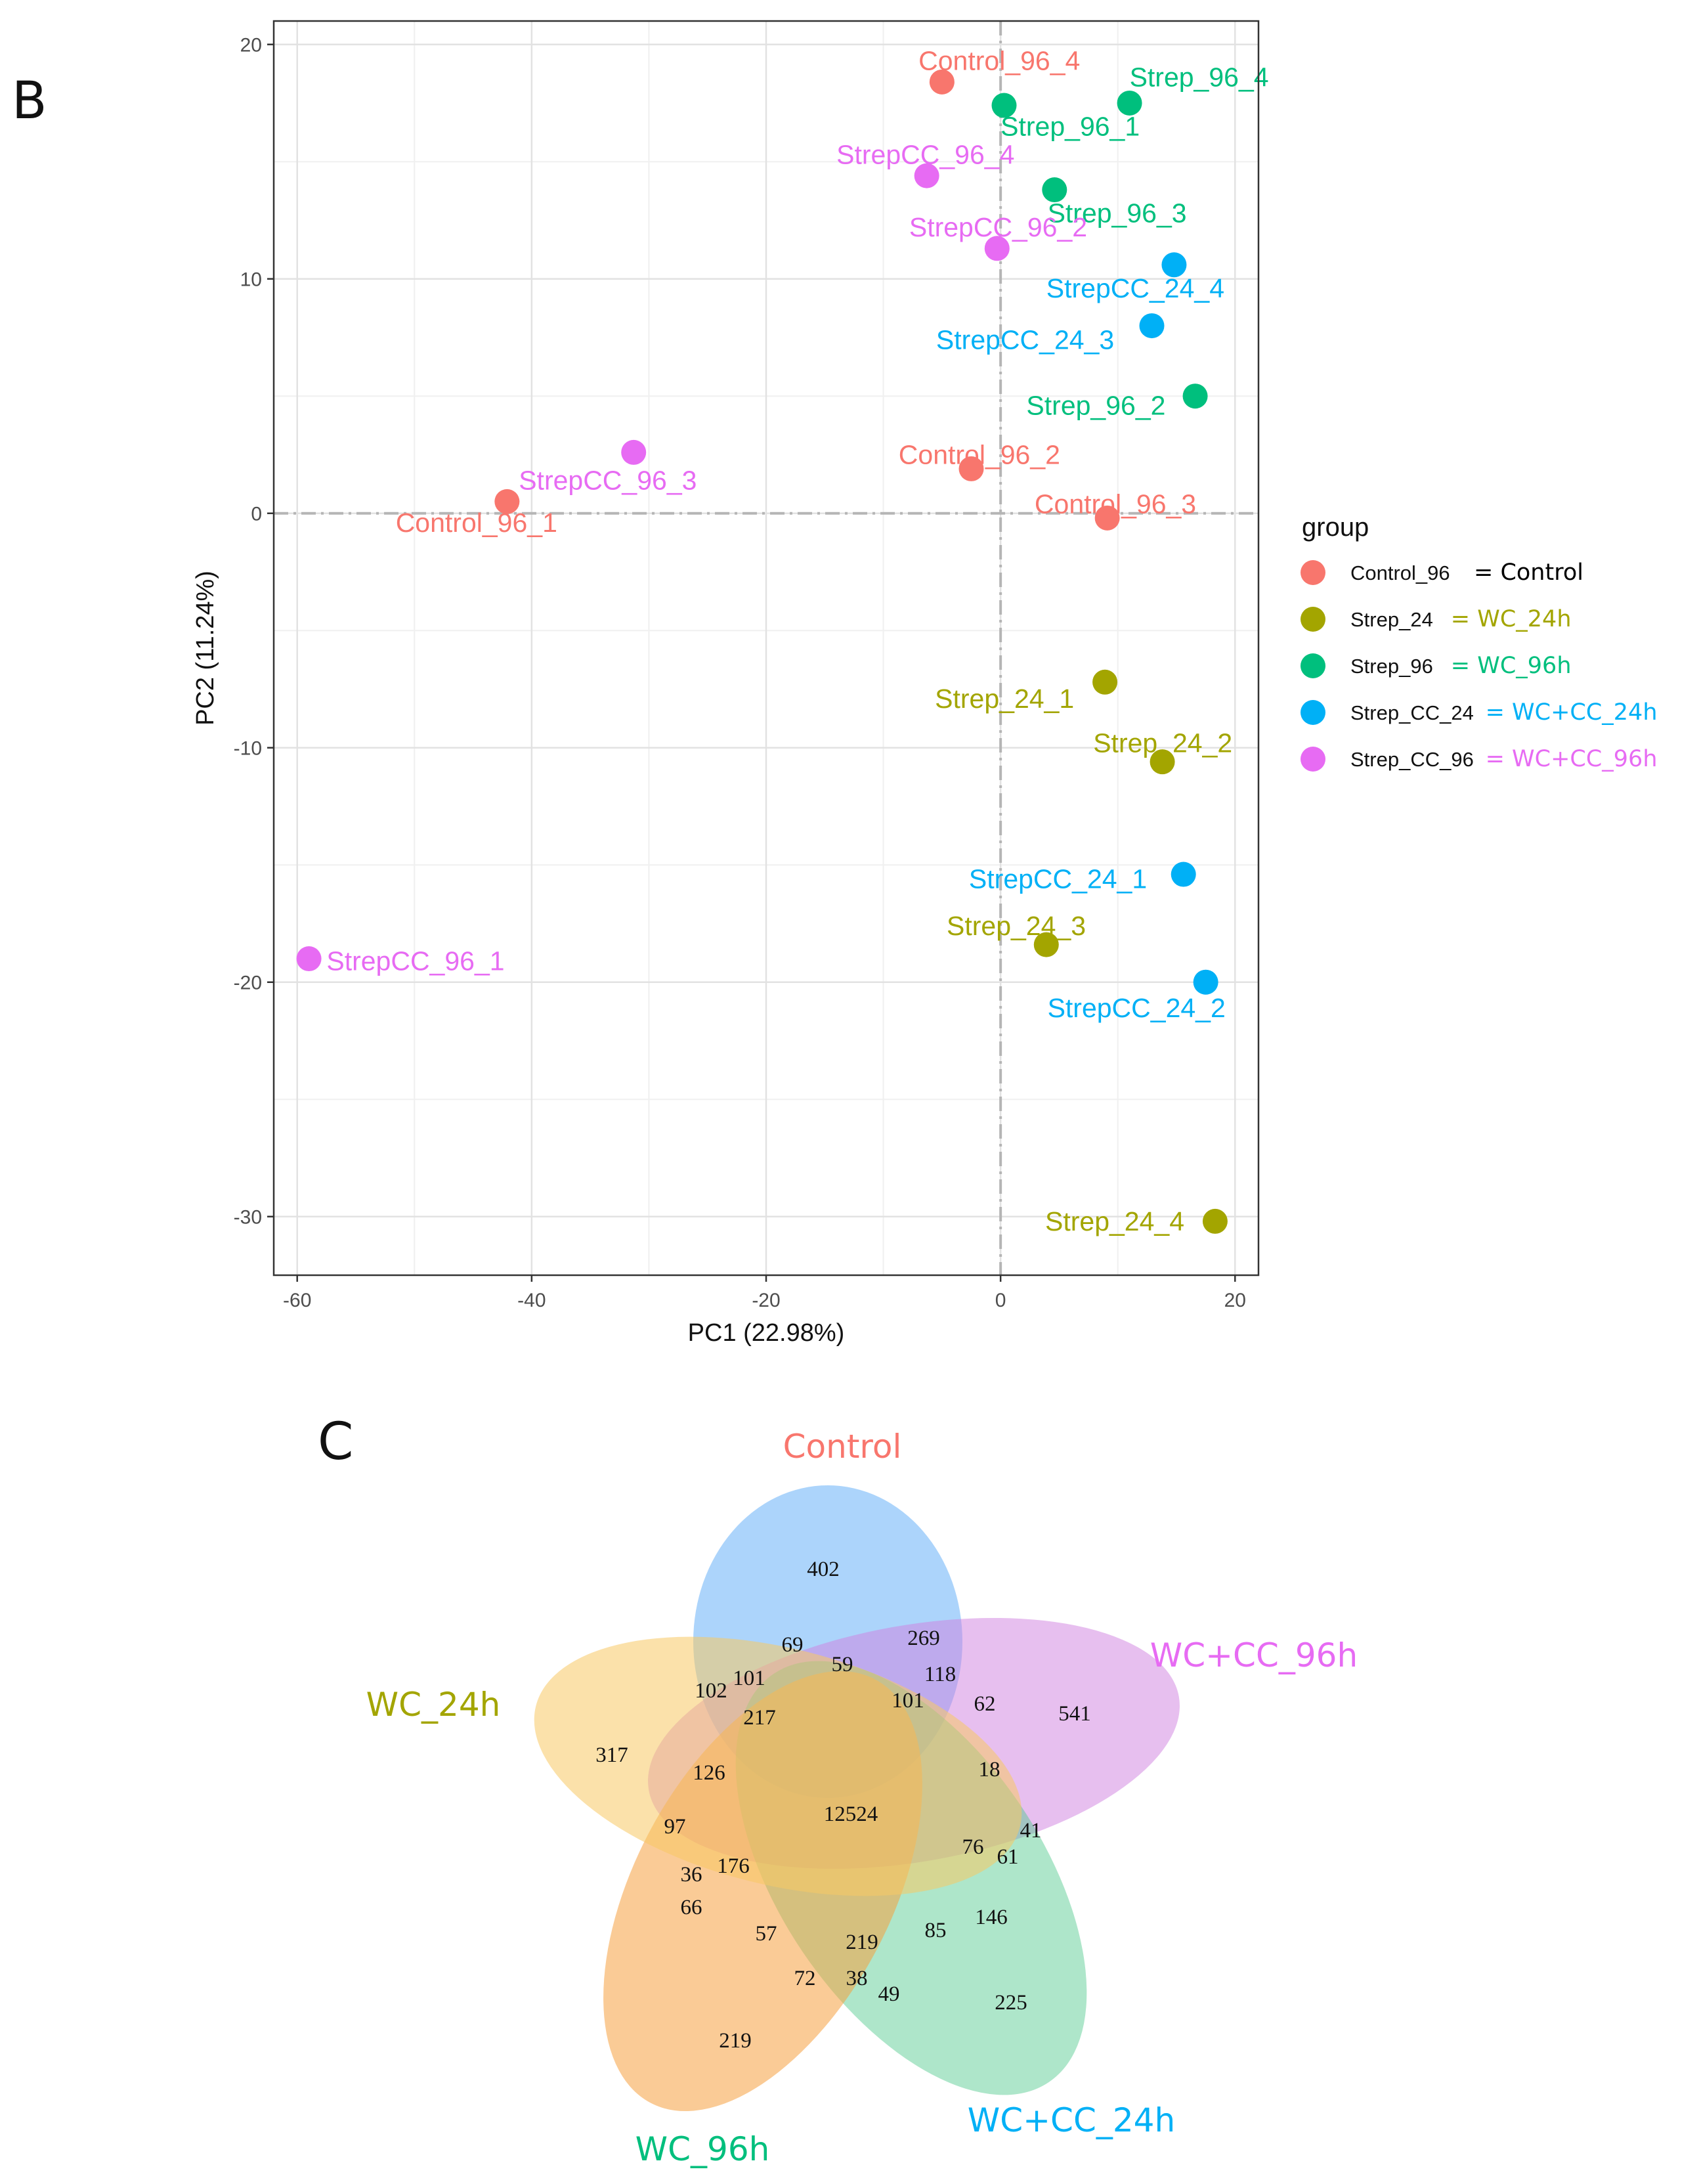 The image size is (1699, 2184). I want to click on legend-key: Strep_CC_24, so click(1412, 712).